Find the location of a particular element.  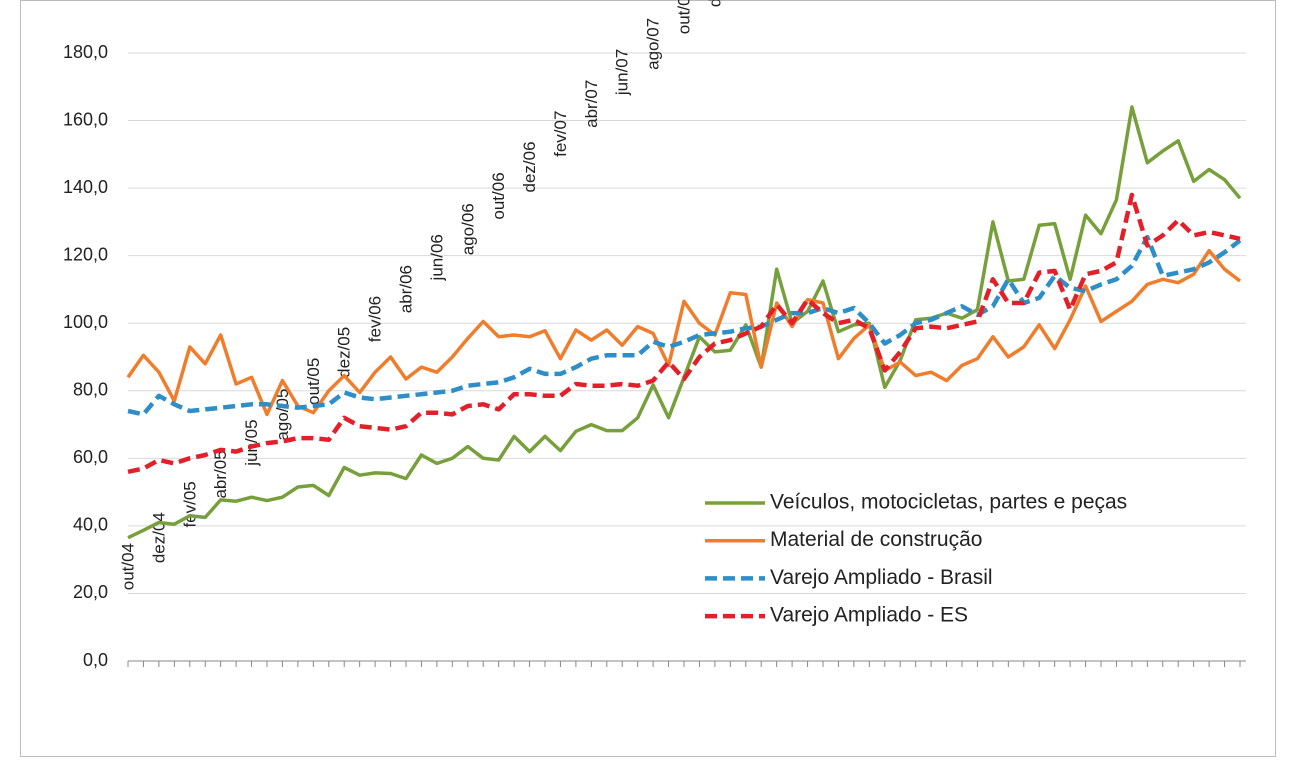

x-tick-label: out/05 is located at coordinates (313, 381).